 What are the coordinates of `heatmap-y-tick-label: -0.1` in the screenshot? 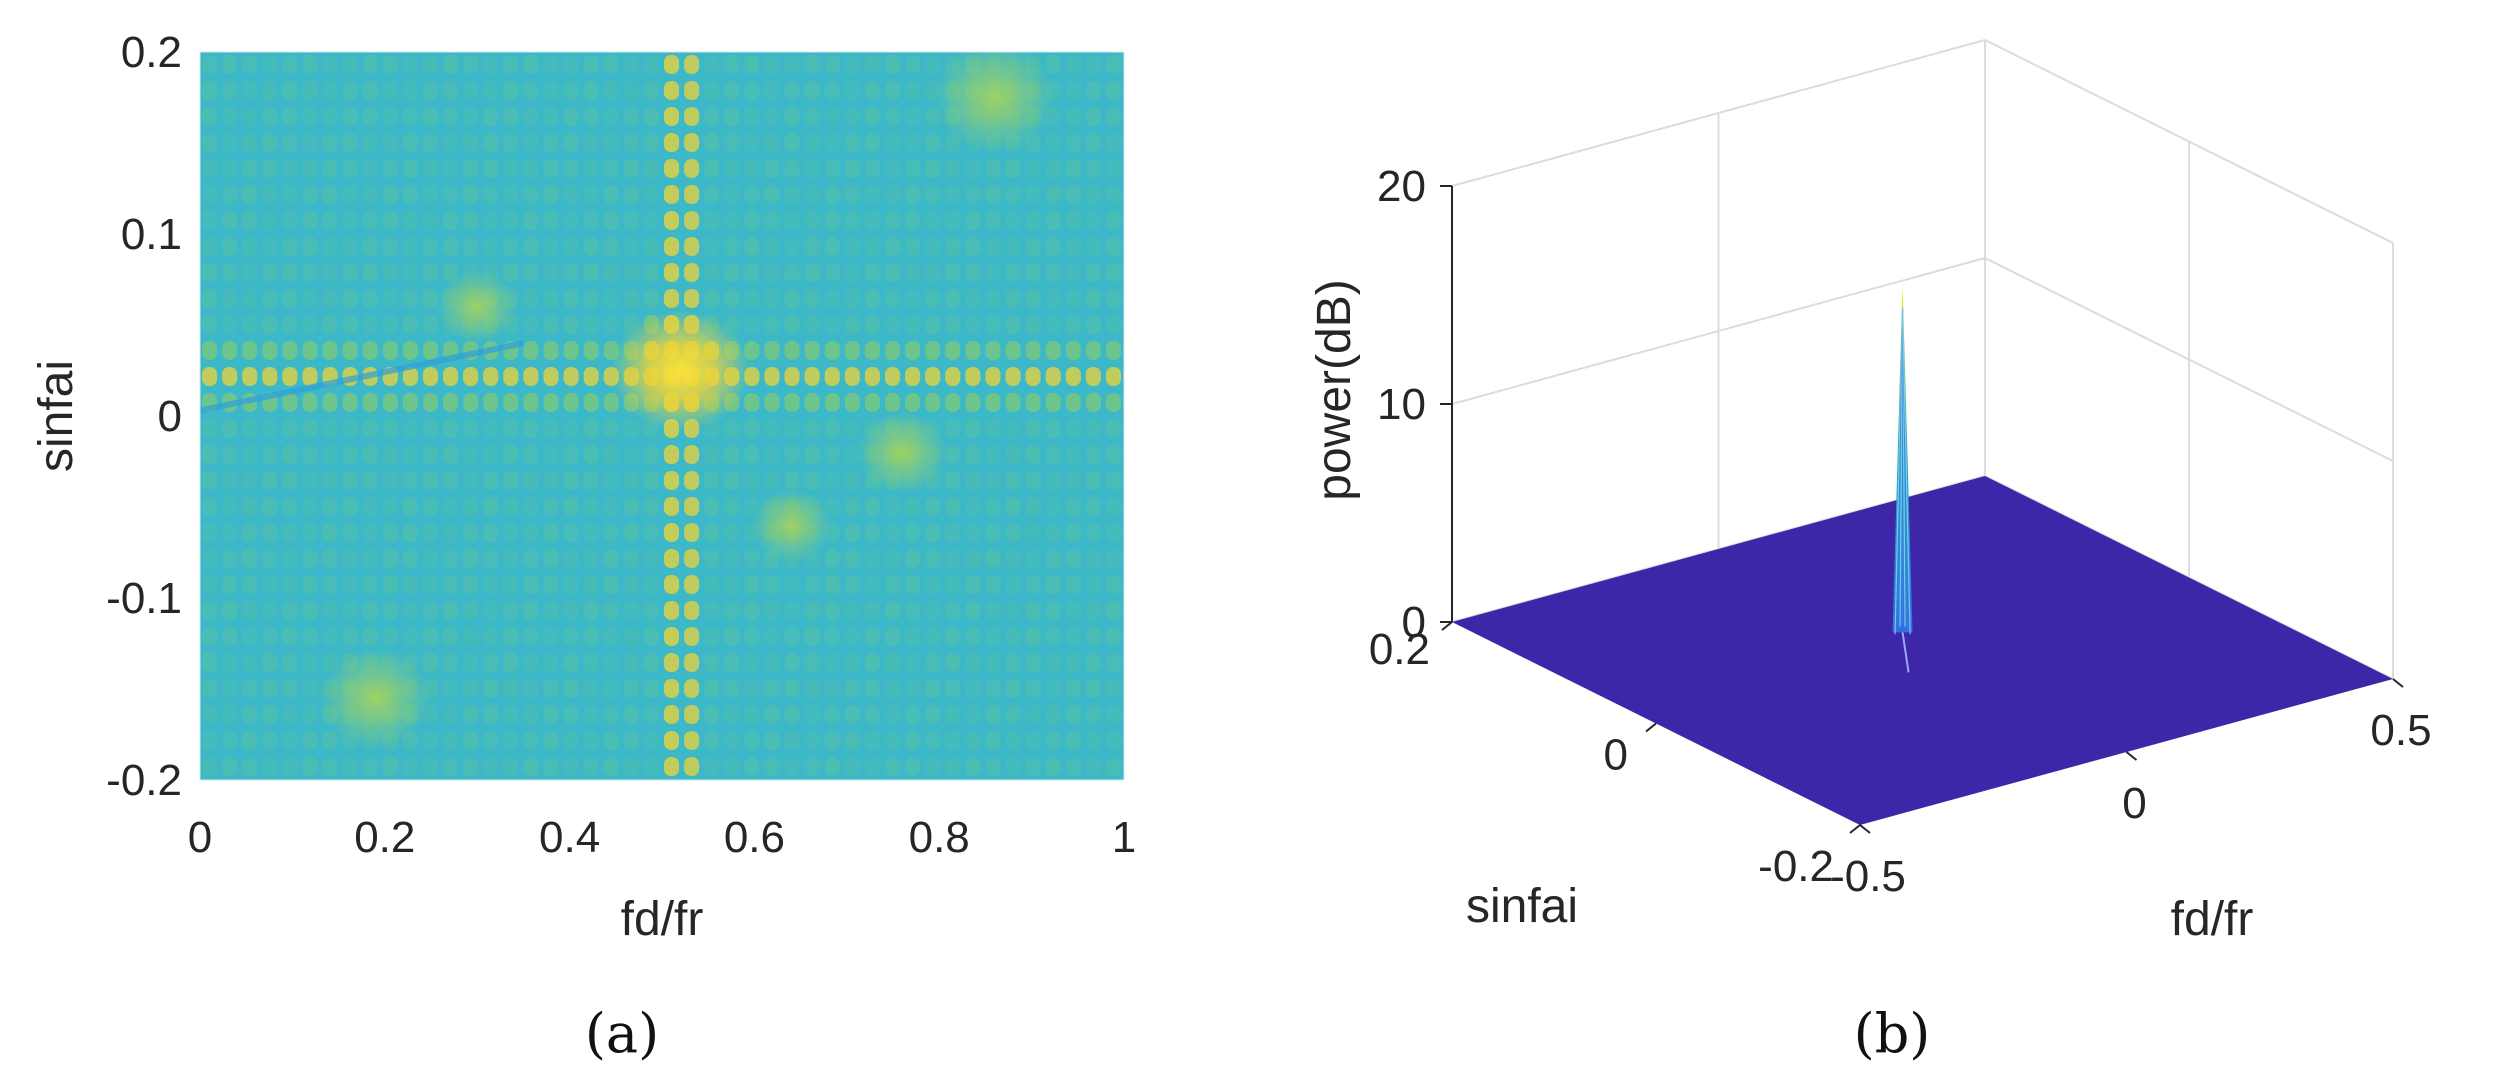 It's located at (144, 598).